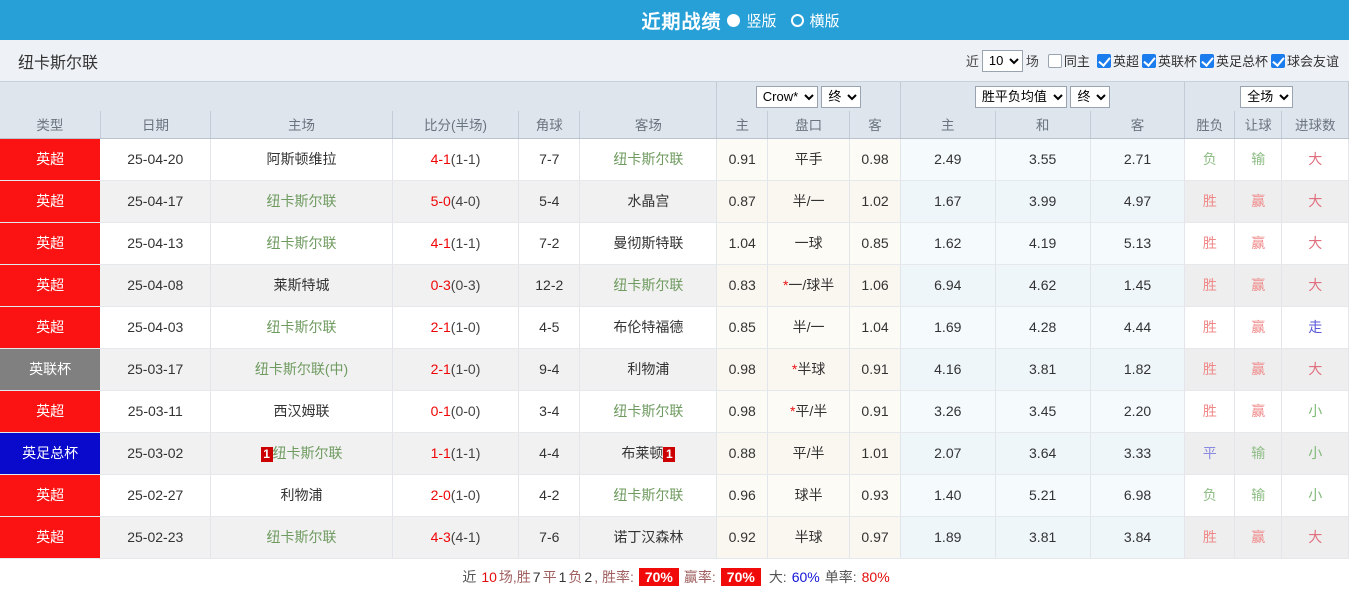  I want to click on same-home-checkbox-wrap: 同主, so click(1068, 60).